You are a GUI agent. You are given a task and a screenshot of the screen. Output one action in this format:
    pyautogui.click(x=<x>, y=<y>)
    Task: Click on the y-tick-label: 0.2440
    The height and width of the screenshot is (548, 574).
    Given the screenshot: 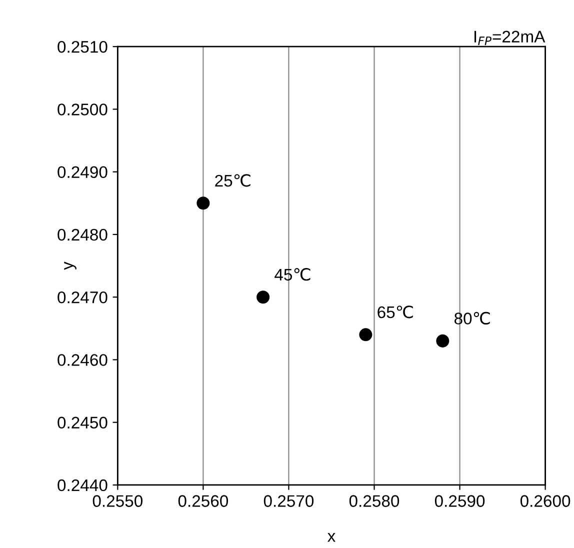 What is the action you would take?
    pyautogui.click(x=83, y=485)
    